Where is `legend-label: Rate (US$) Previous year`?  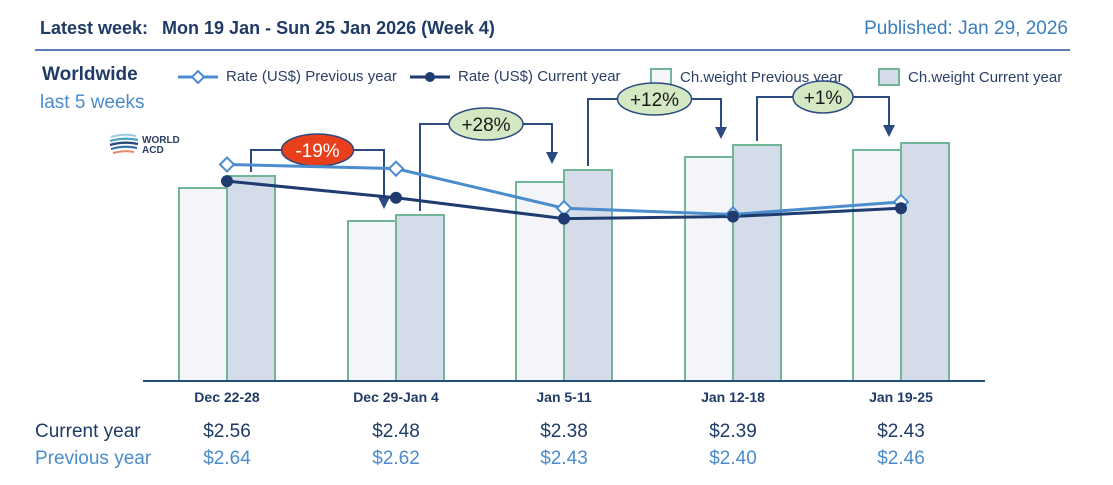
legend-label: Rate (US$) Previous year is located at coordinates (311, 76).